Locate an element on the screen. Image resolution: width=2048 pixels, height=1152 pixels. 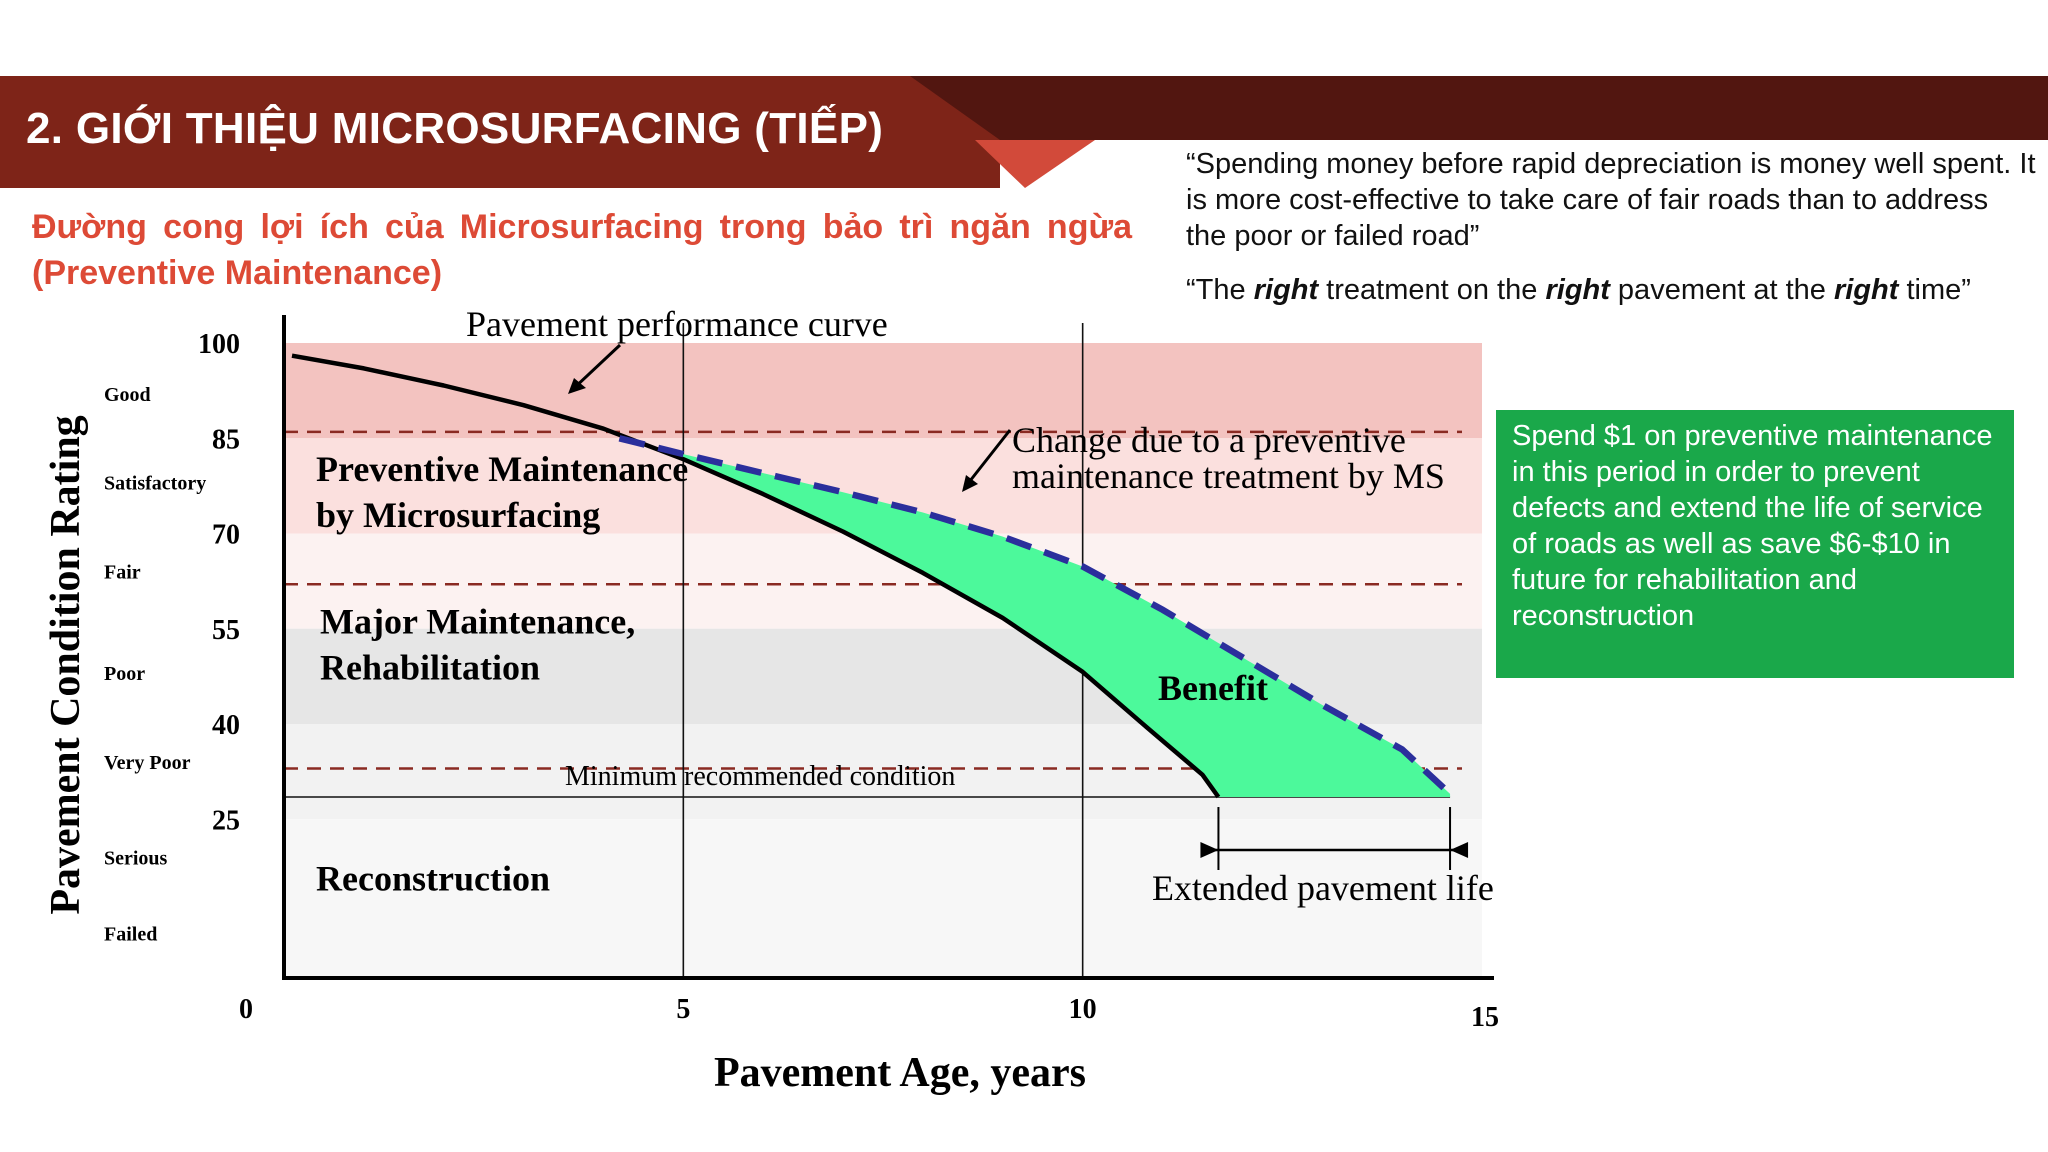
y-tick-label: 55 is located at coordinates (226, 630).